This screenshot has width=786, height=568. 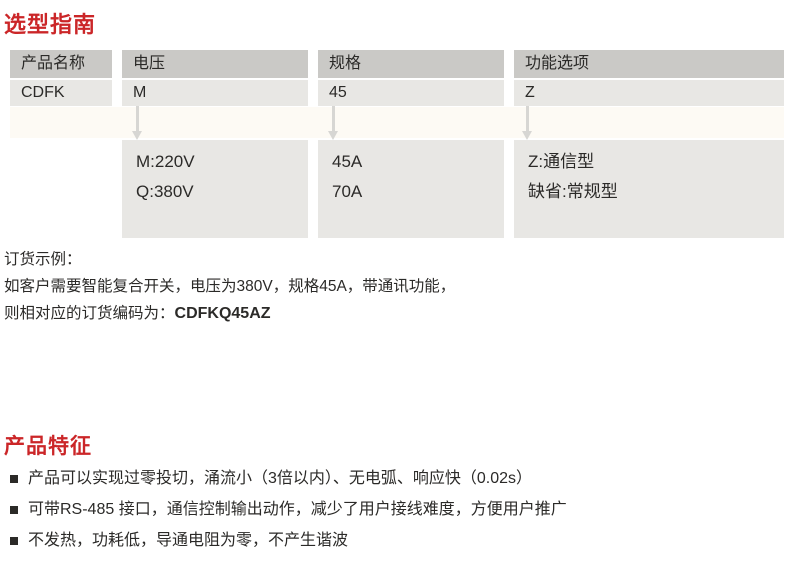 What do you see at coordinates (215, 64) in the screenshot?
I see `column-header-voltage: 电压` at bounding box center [215, 64].